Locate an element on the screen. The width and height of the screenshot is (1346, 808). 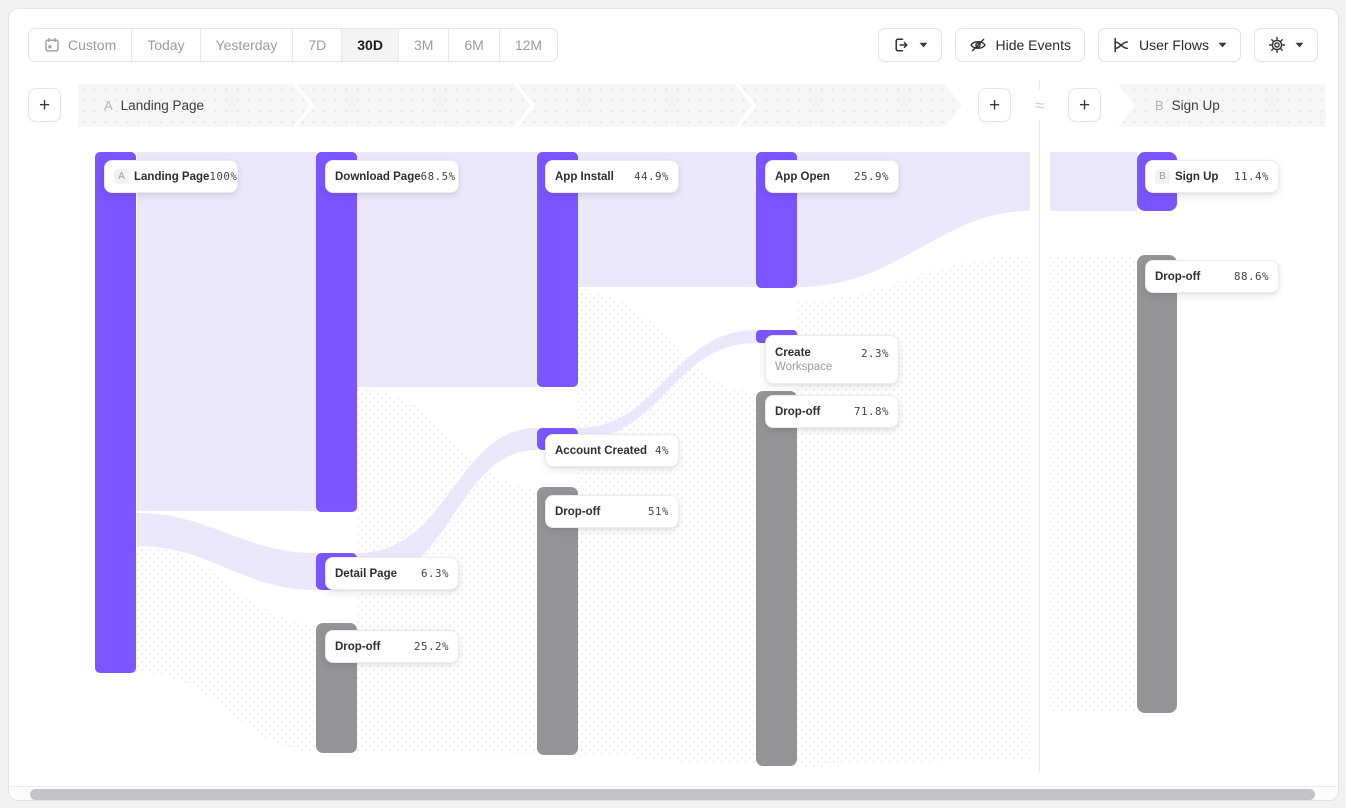
hide-events-label: Hide Events is located at coordinates (1033, 45).